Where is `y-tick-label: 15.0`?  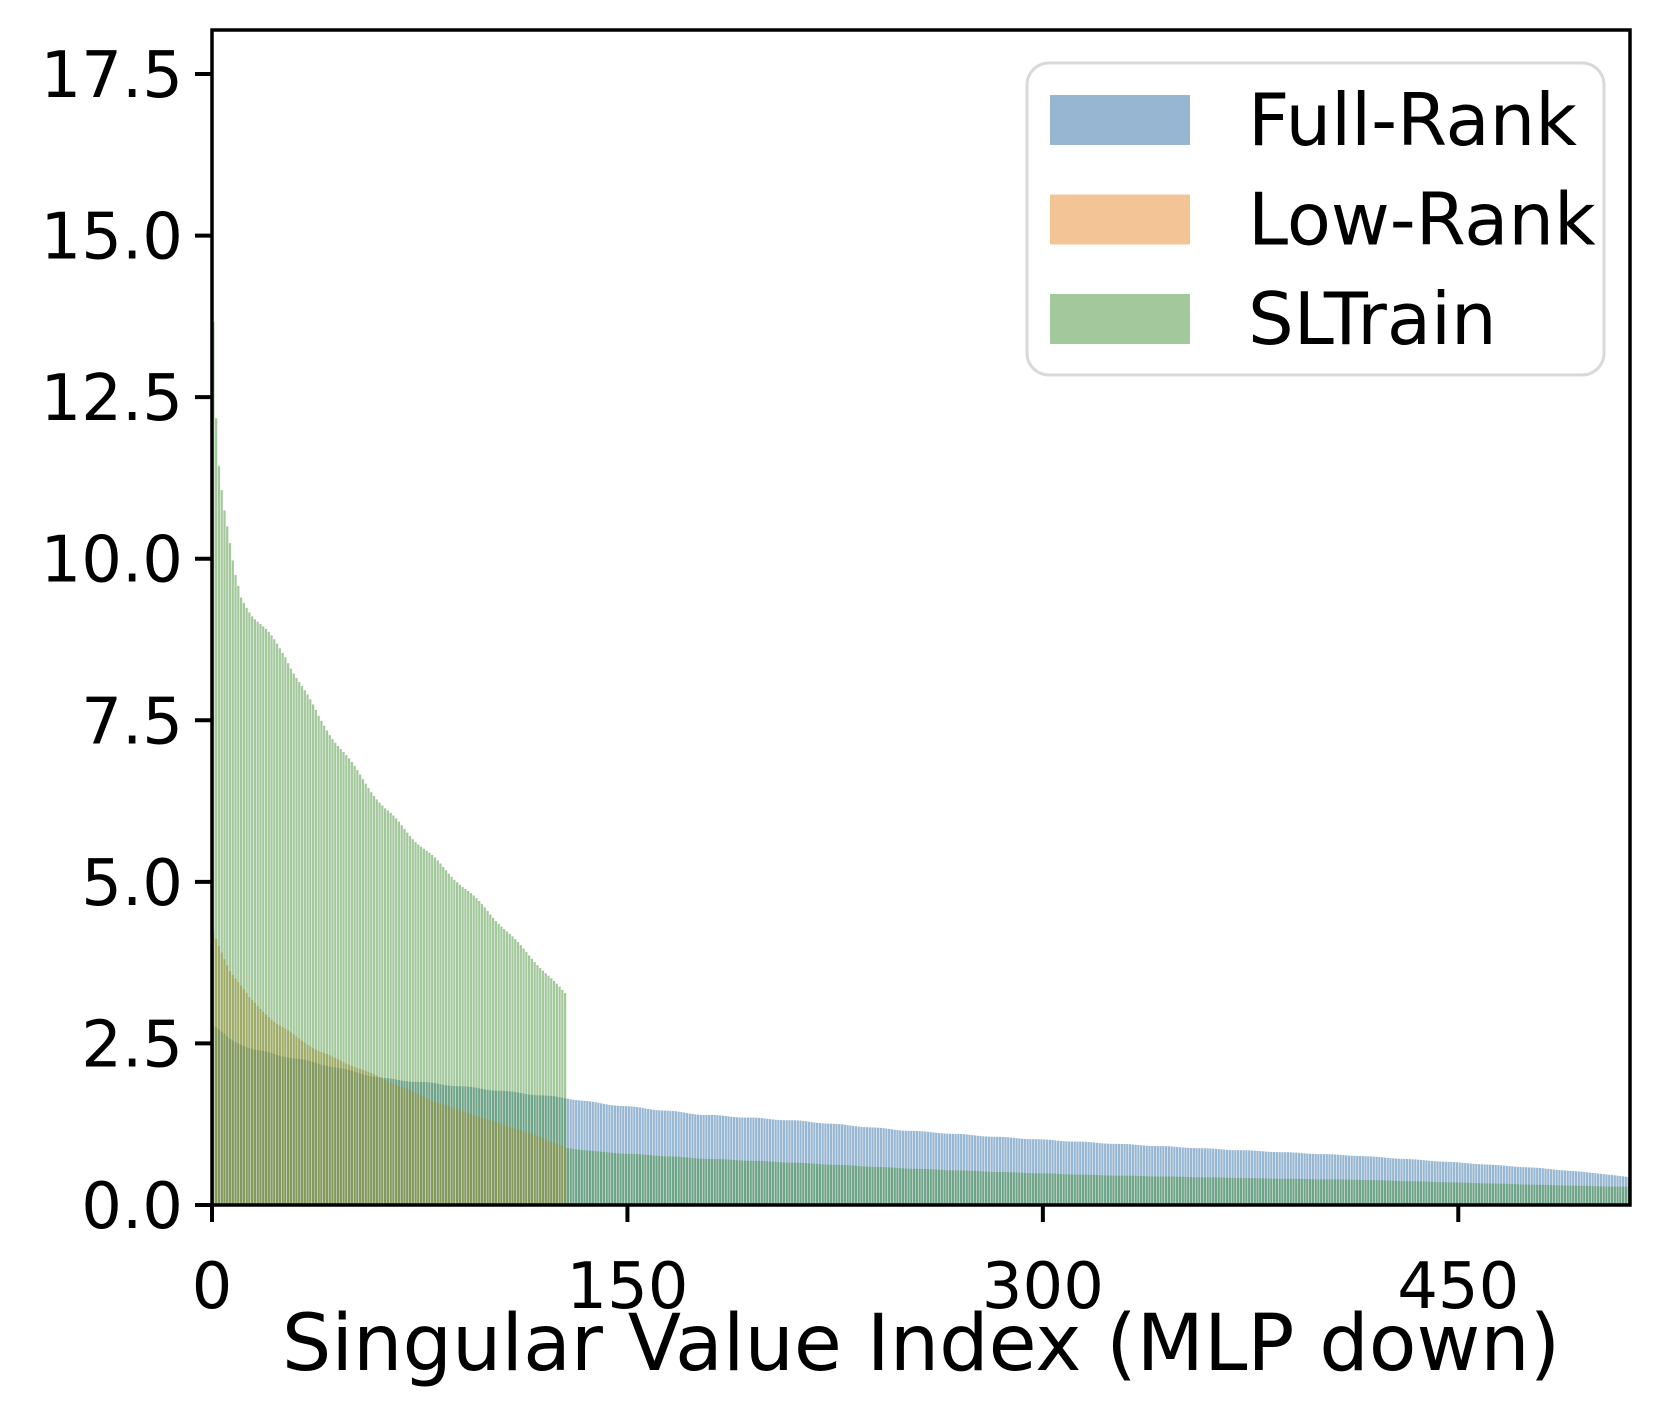
y-tick-label: 15.0 is located at coordinates (112, 238).